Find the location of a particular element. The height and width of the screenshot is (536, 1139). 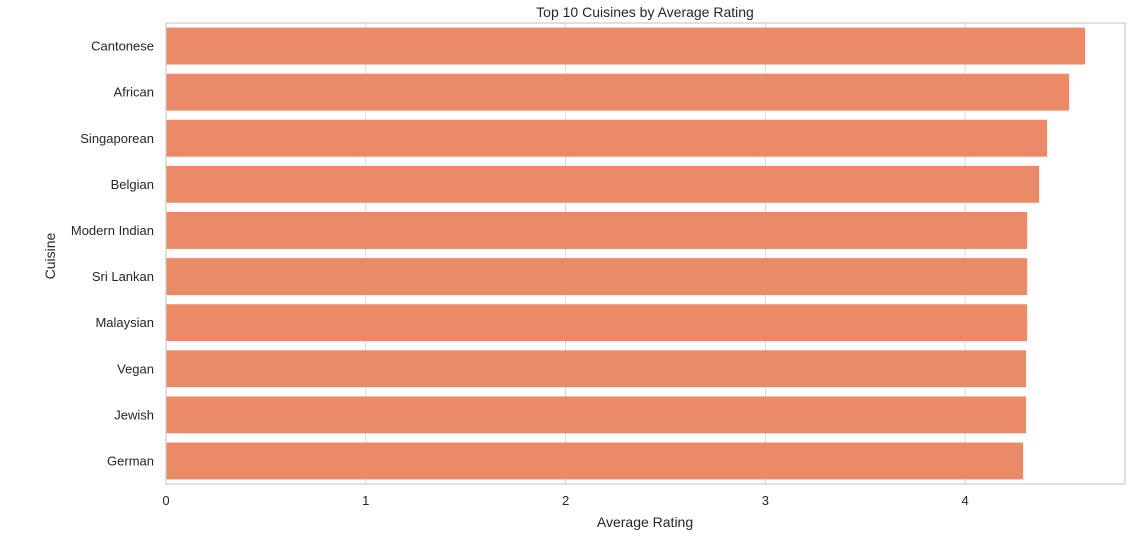

y-tick-label: Belgian is located at coordinates (132, 184).